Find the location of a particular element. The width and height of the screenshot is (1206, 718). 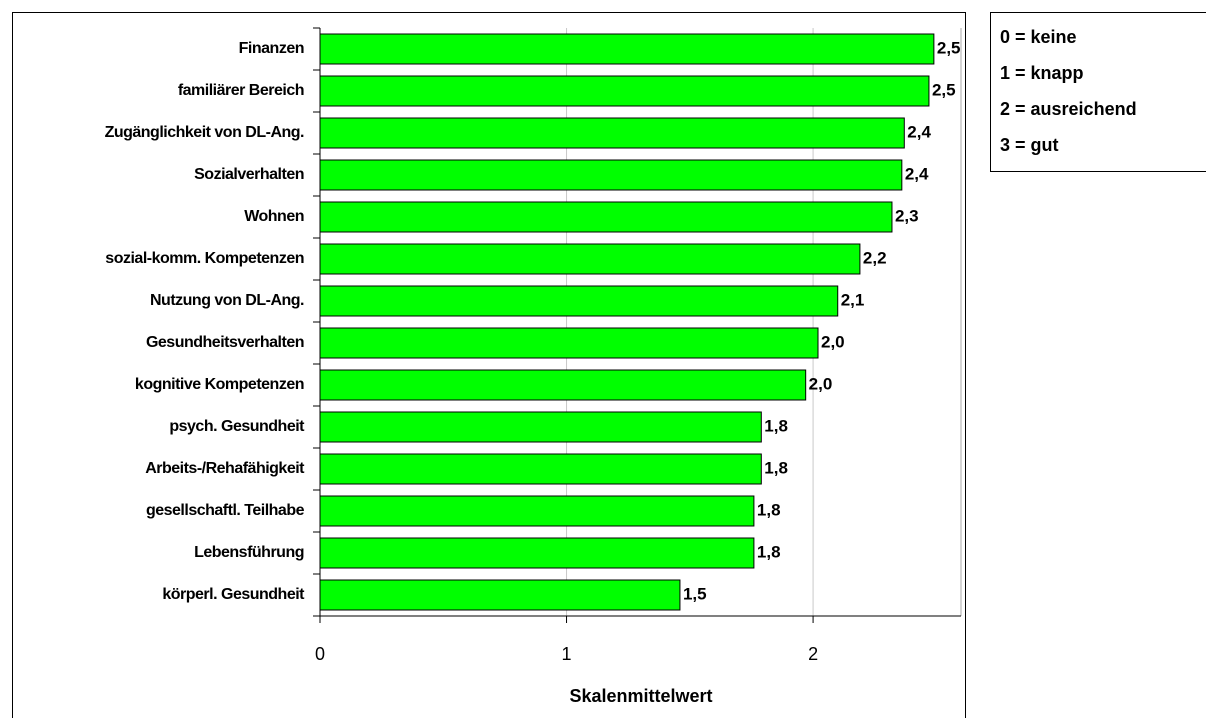

y-tick-label: Zugänglichkeit von DL-Ang. is located at coordinates (204, 132).